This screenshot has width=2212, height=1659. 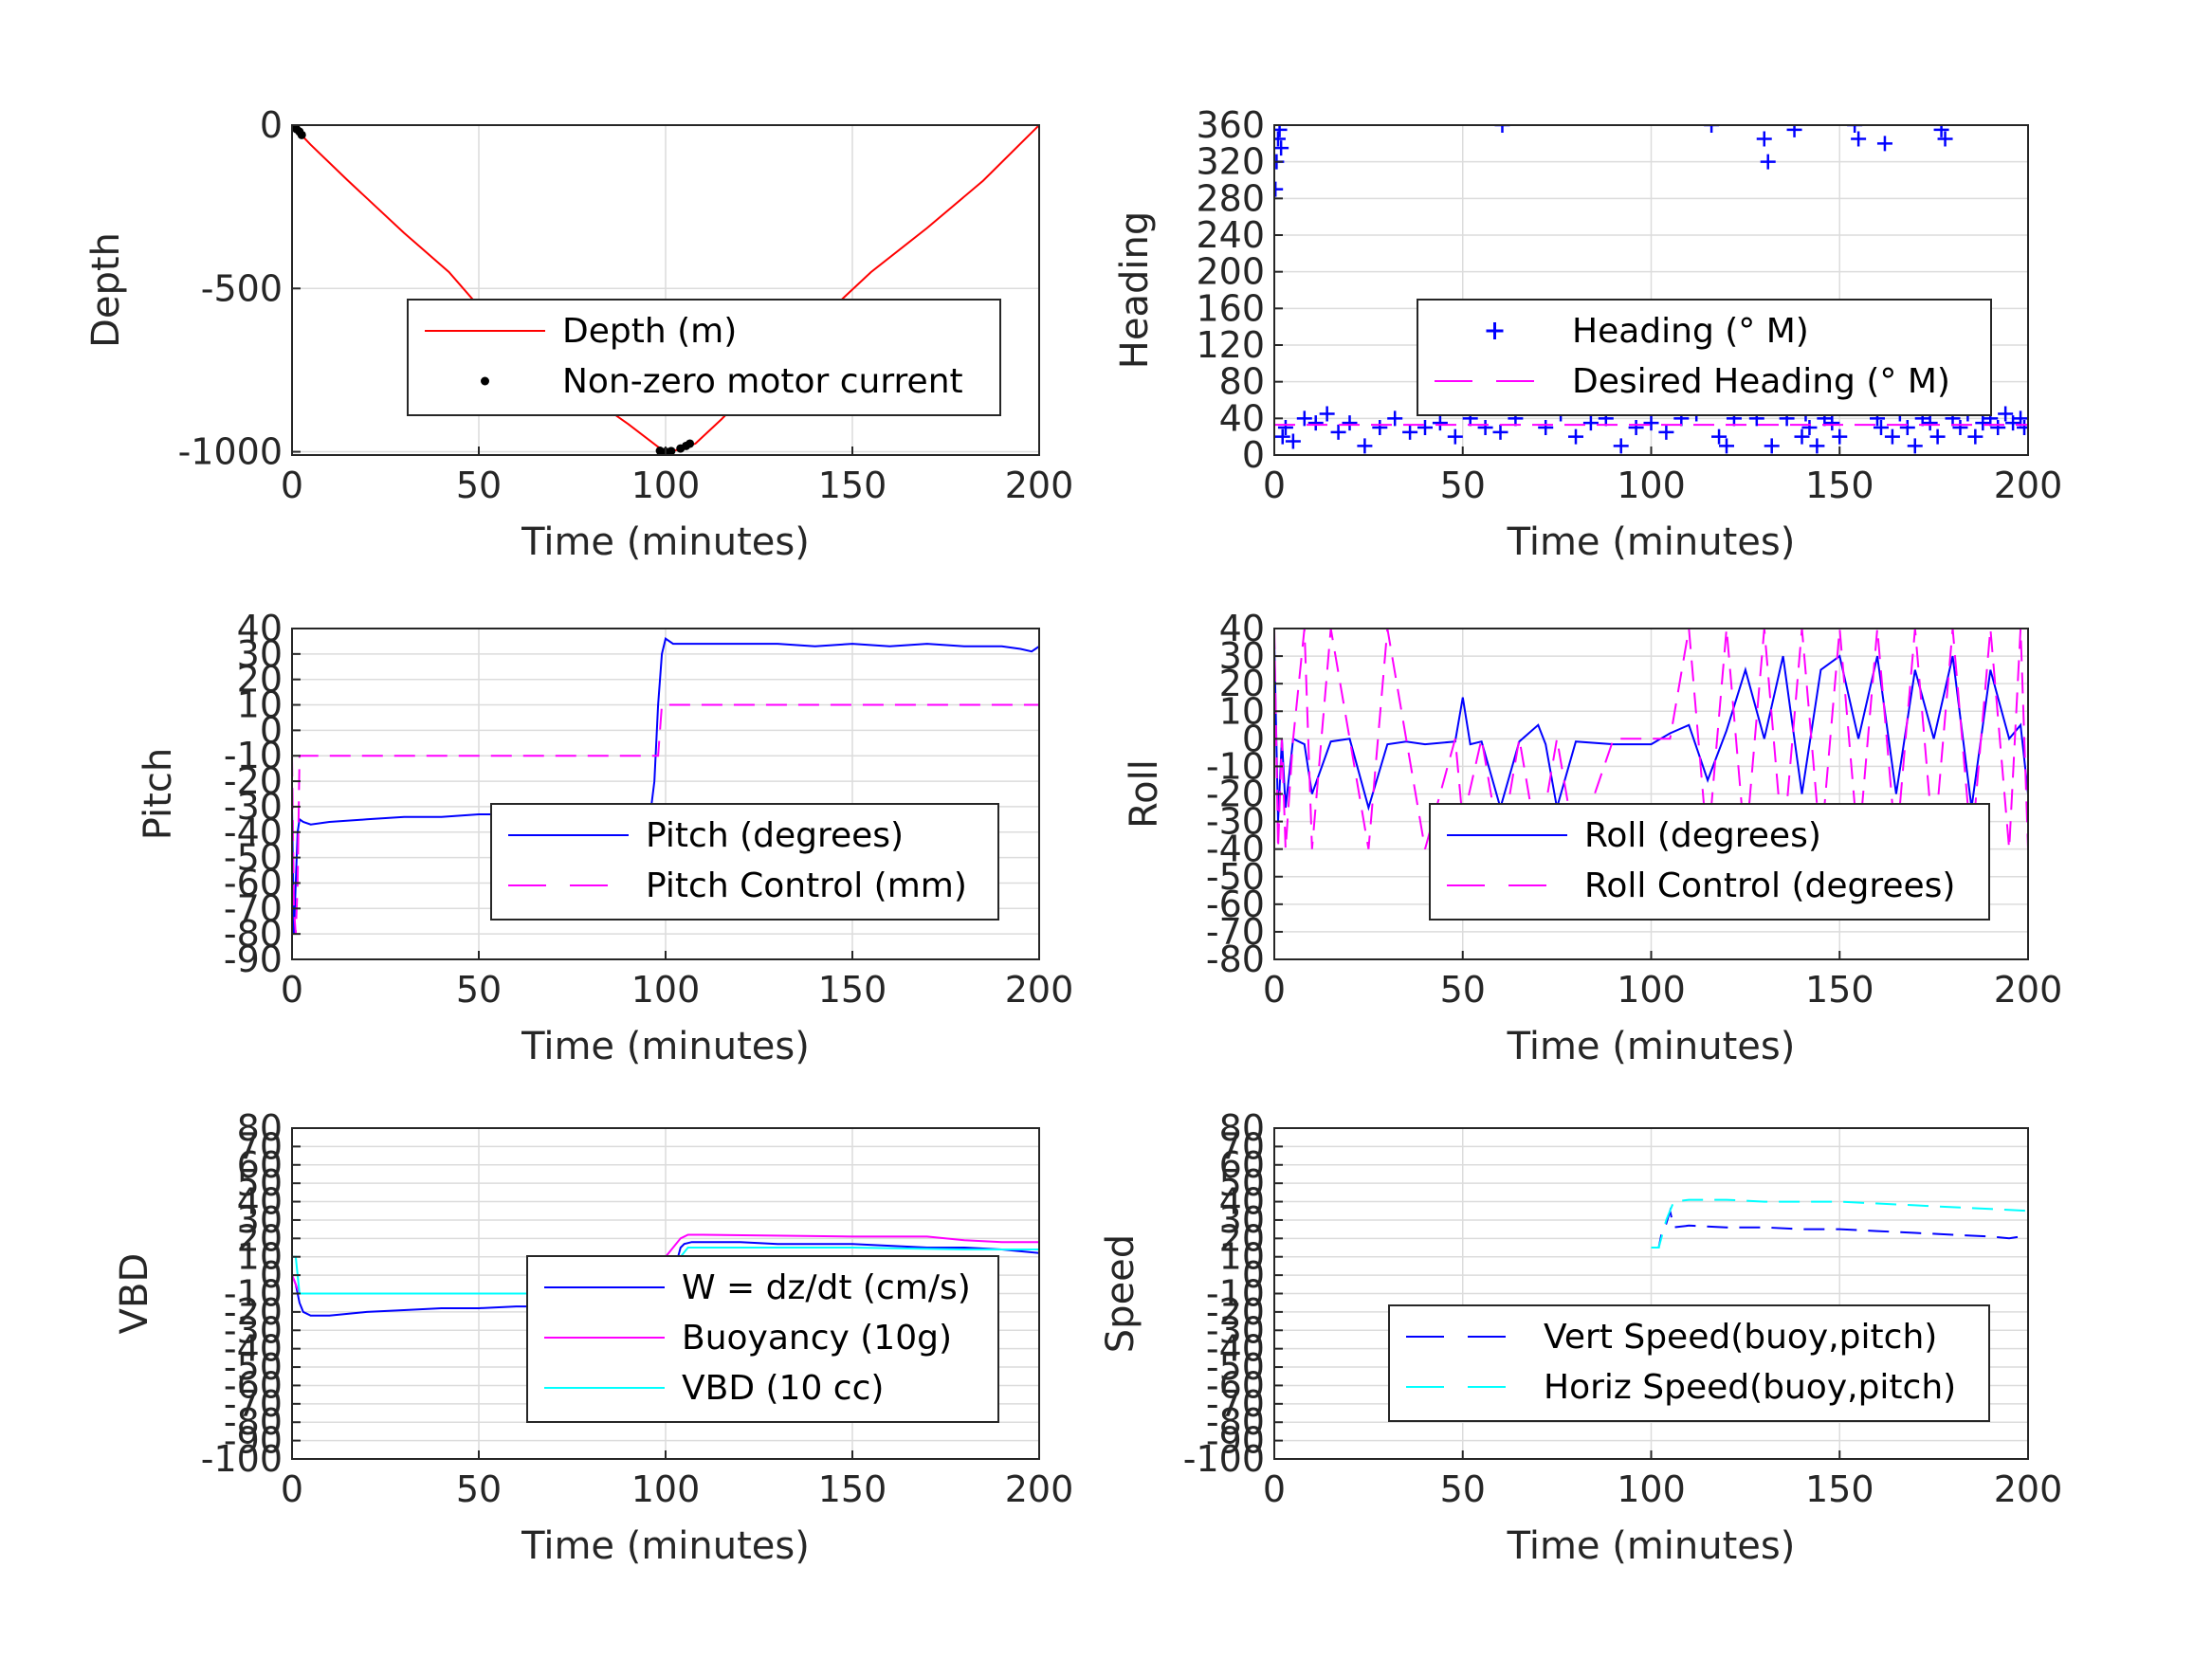 I want to click on series-pitch-0-line, so click(x=665, y=786).